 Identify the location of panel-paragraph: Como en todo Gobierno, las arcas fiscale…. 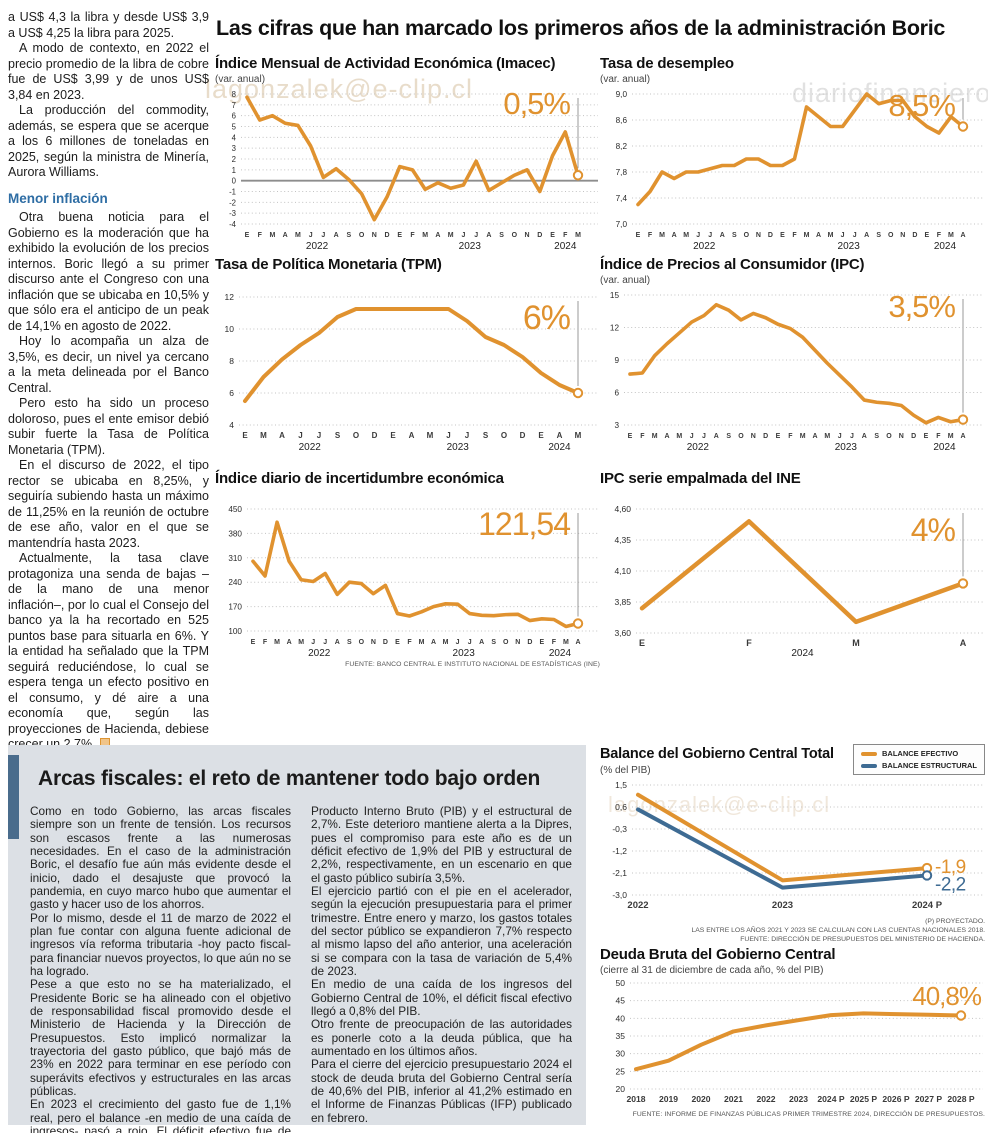
(160, 858).